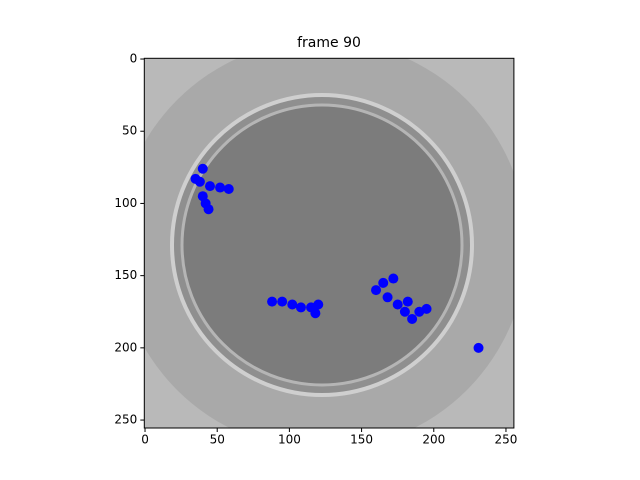  I want to click on y-tick-label: 200, so click(125, 347).